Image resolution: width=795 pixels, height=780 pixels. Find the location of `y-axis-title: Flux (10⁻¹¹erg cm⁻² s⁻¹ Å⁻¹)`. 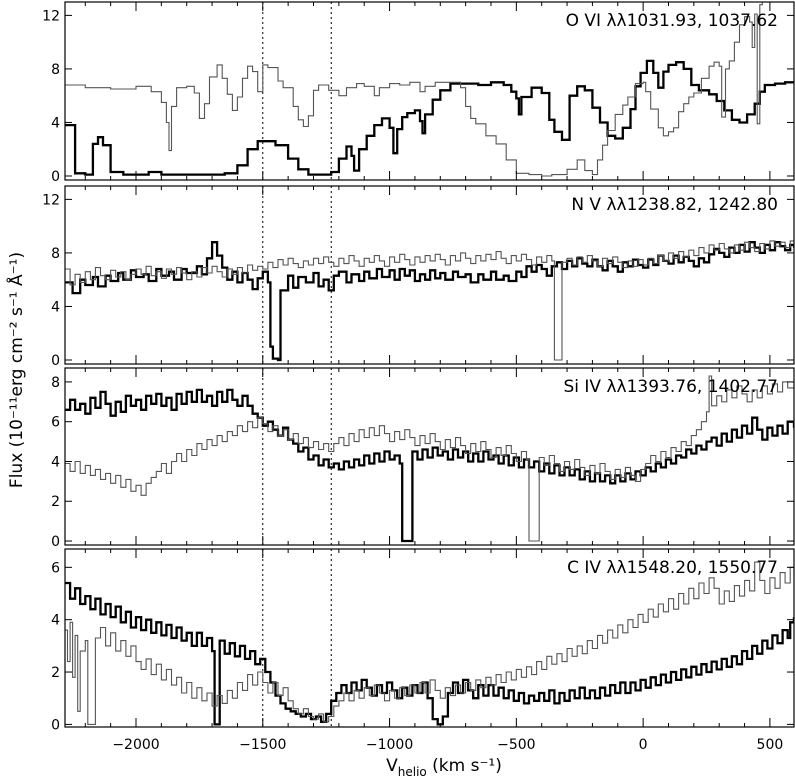

y-axis-title: Flux (10⁻¹¹erg cm⁻² s⁻¹ Å⁻¹) is located at coordinates (16, 370).